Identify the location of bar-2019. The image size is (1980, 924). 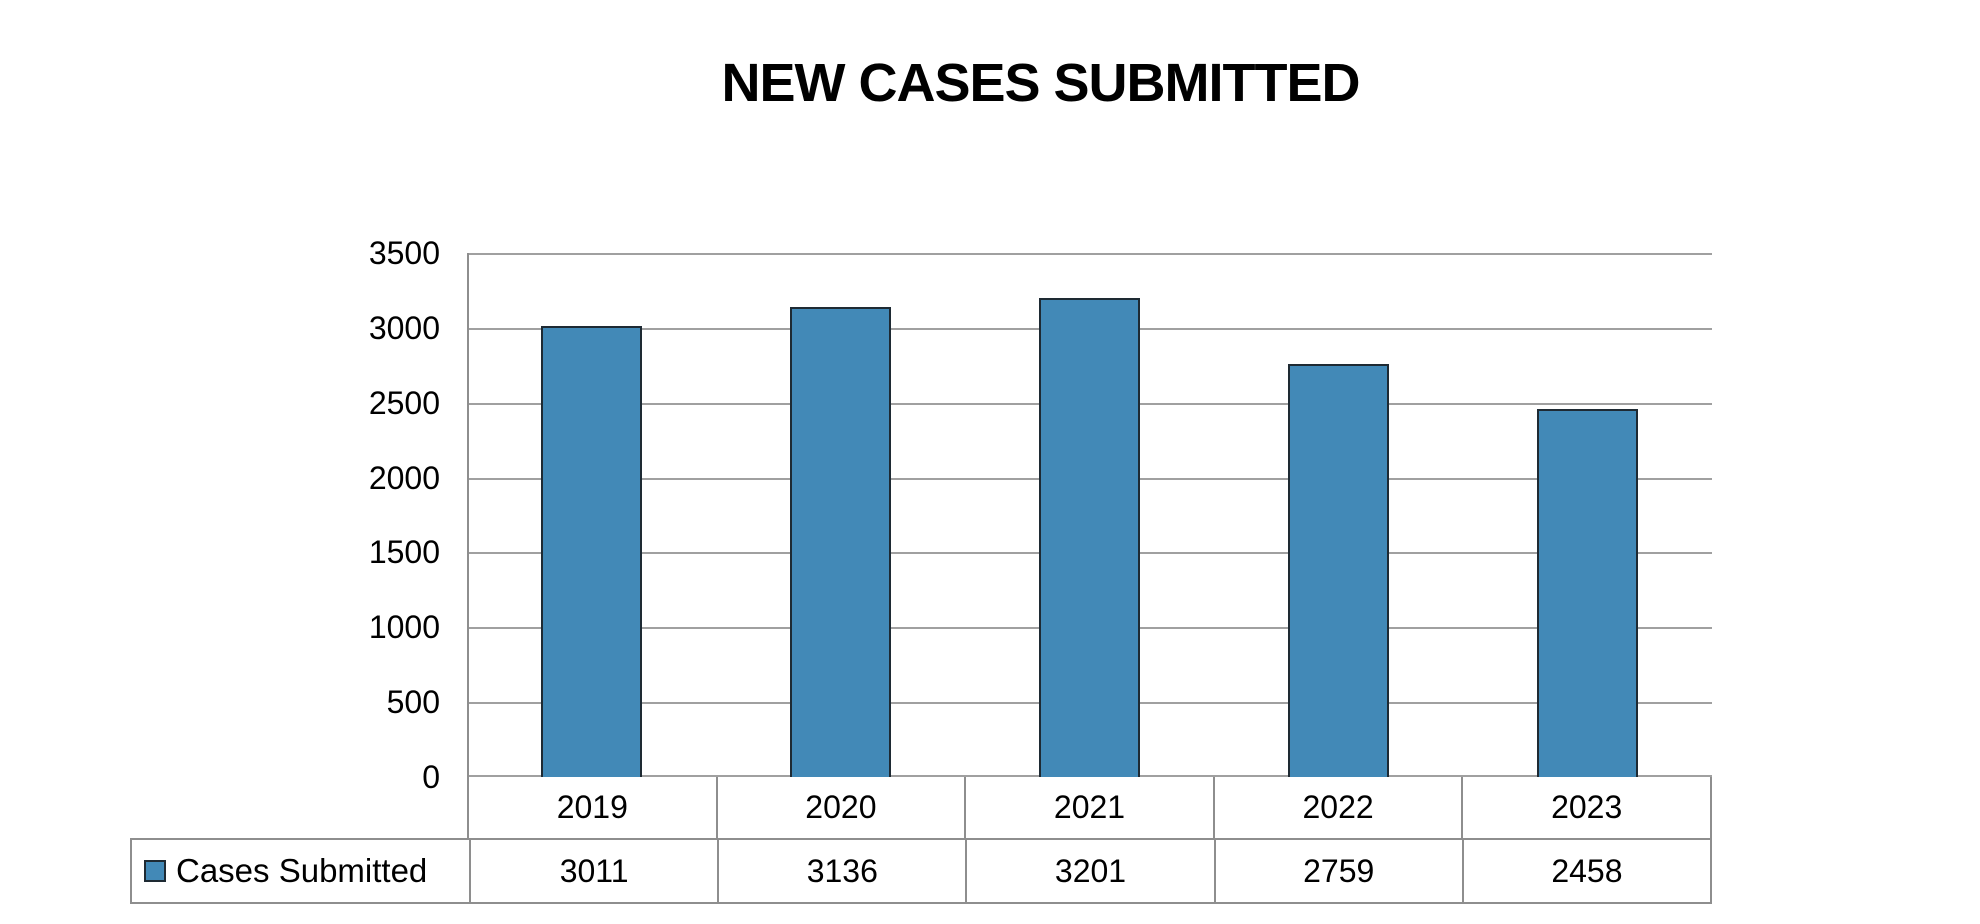
(591, 551).